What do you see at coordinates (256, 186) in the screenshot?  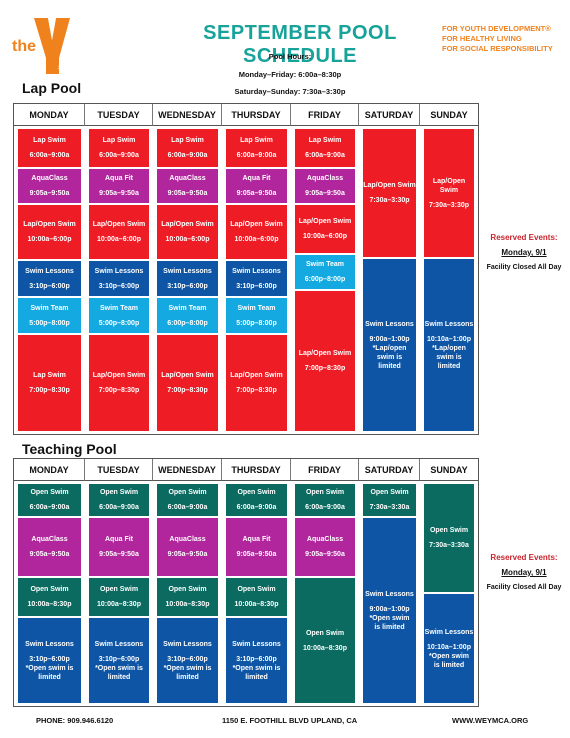 I see `schedule-block: Aqua Fit 9:05a–9:50a` at bounding box center [256, 186].